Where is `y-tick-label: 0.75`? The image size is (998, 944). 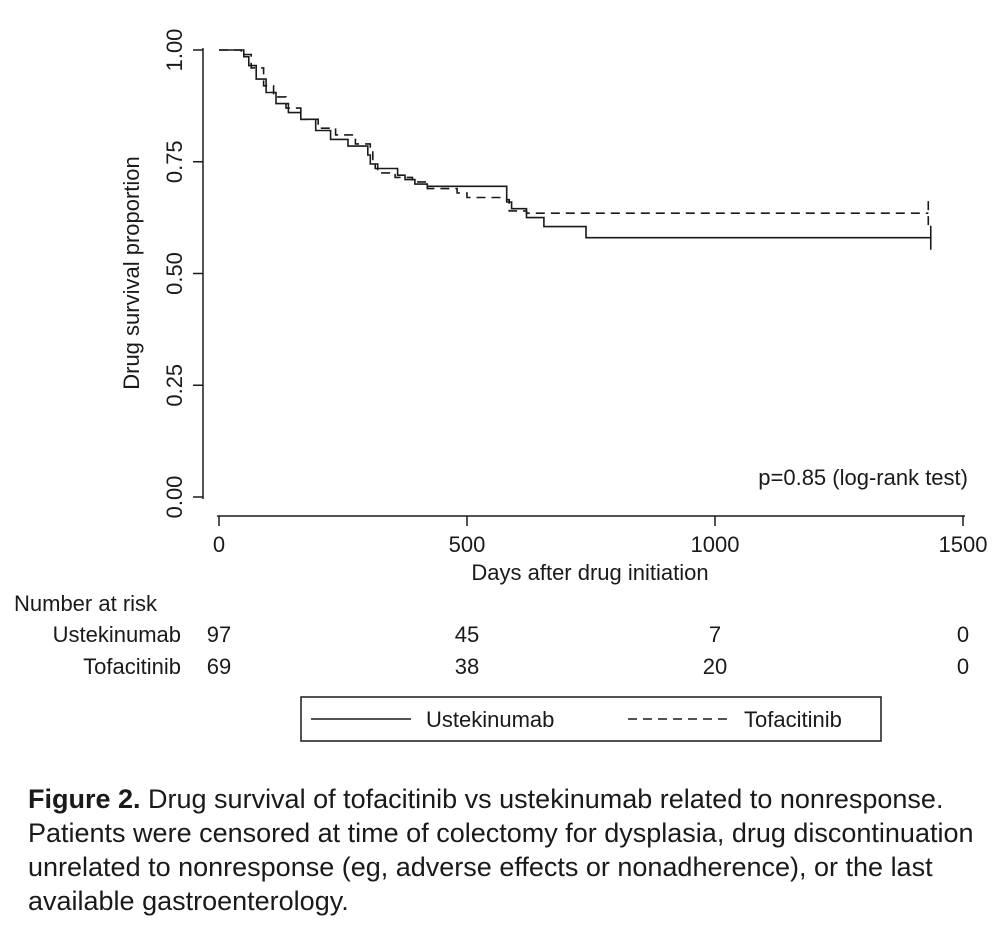 y-tick-label: 0.75 is located at coordinates (174, 161).